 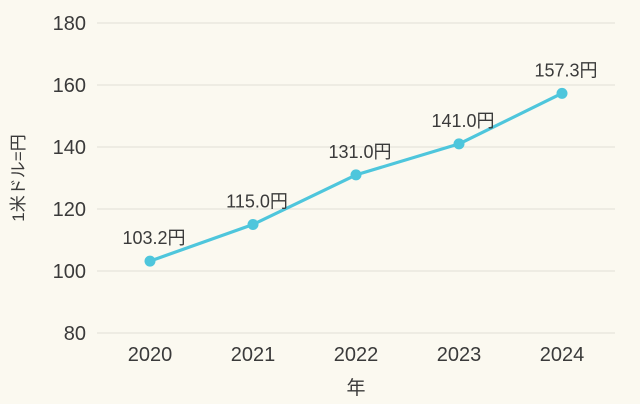 I want to click on x-tick-label: 2020, so click(x=150, y=355).